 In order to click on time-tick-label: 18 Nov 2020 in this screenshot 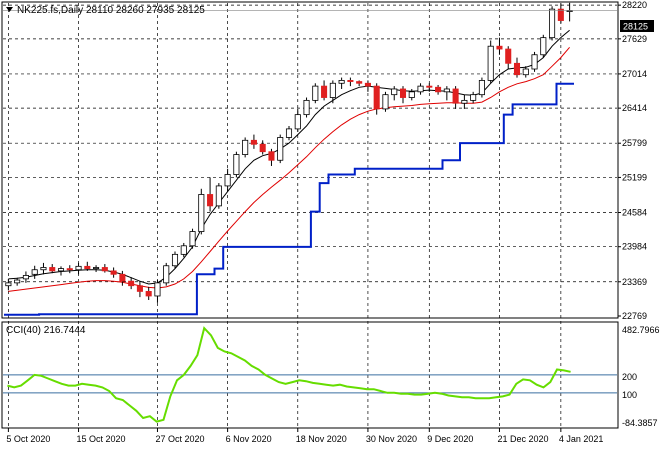, I will do `click(321, 439)`.